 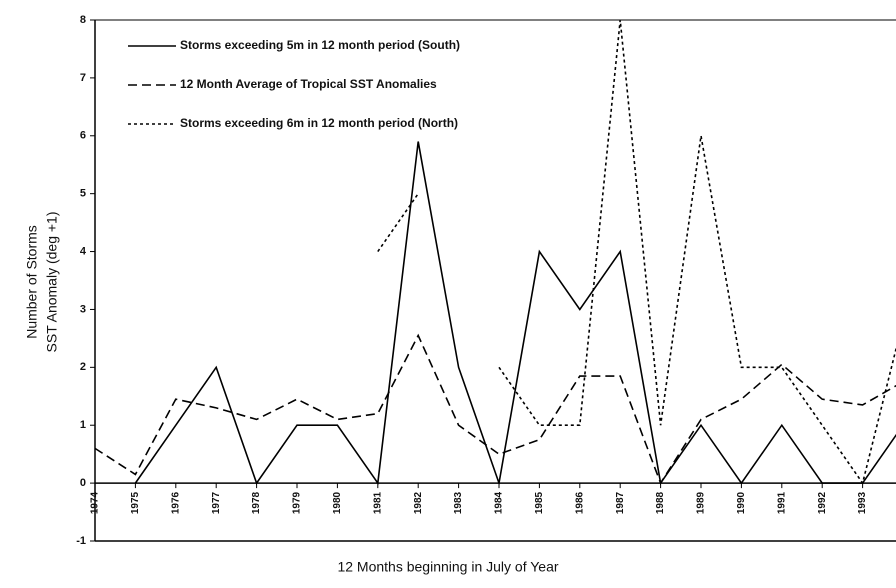 I want to click on y-axis-title-line: SST Anomaly (deg +1), so click(x=52, y=282).